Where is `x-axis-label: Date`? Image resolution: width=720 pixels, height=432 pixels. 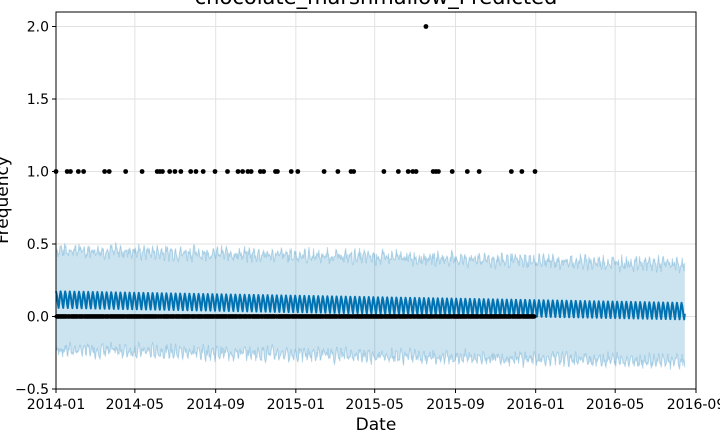
x-axis-label: Date is located at coordinates (376, 423).